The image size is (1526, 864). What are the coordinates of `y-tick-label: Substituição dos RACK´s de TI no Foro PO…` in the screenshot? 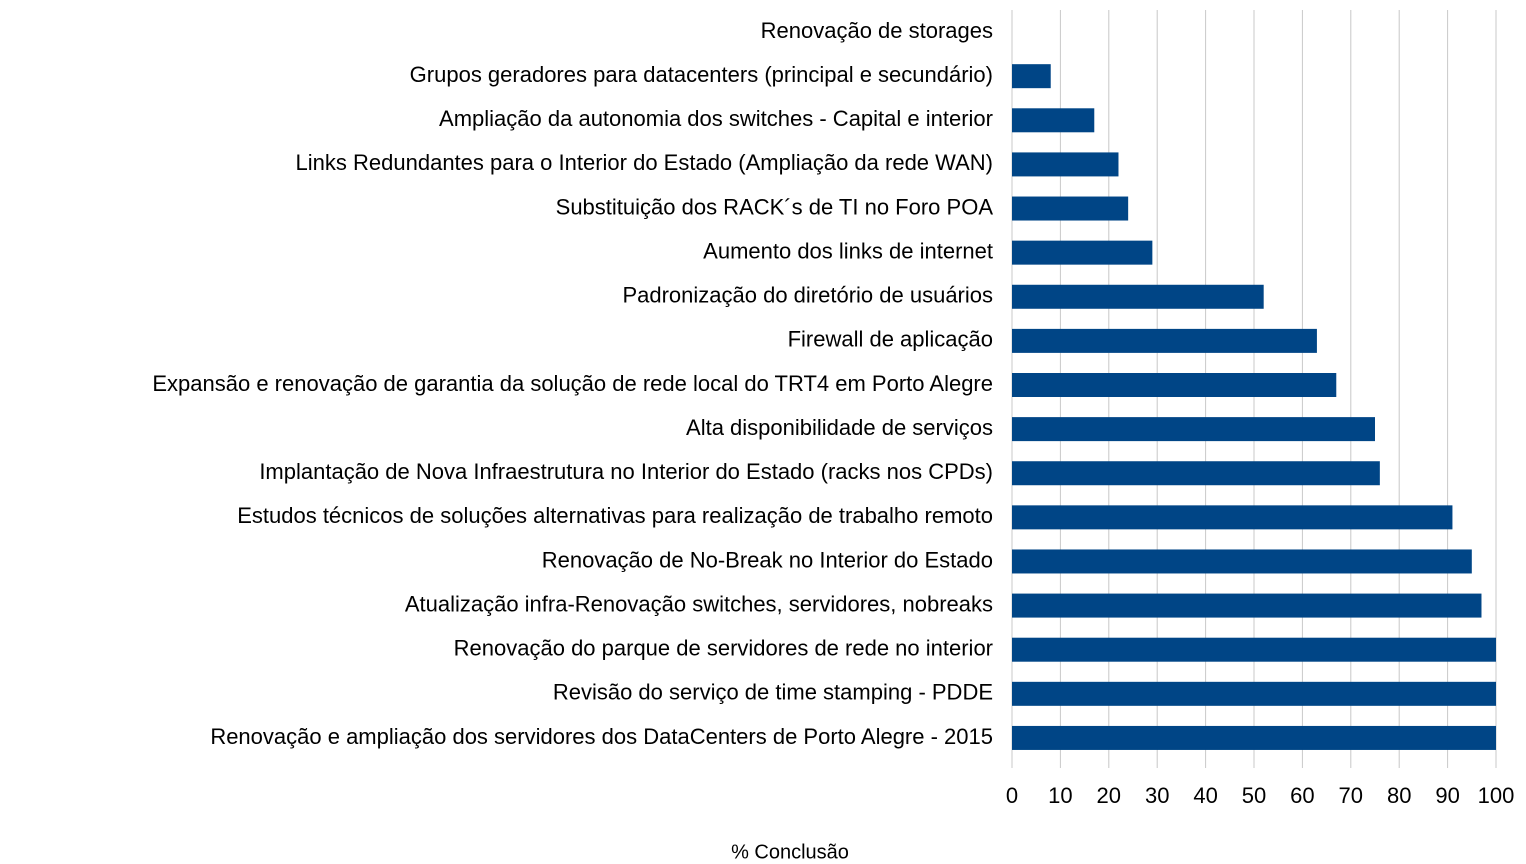 It's located at (775, 206).